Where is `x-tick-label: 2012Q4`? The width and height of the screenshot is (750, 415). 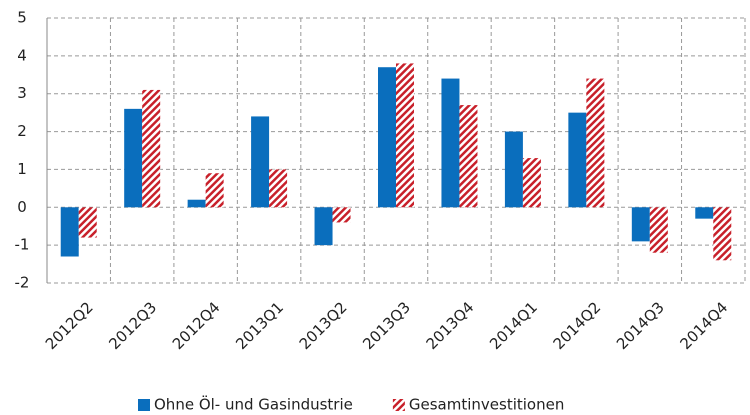 x-tick-label: 2012Q4 is located at coordinates (196, 325).